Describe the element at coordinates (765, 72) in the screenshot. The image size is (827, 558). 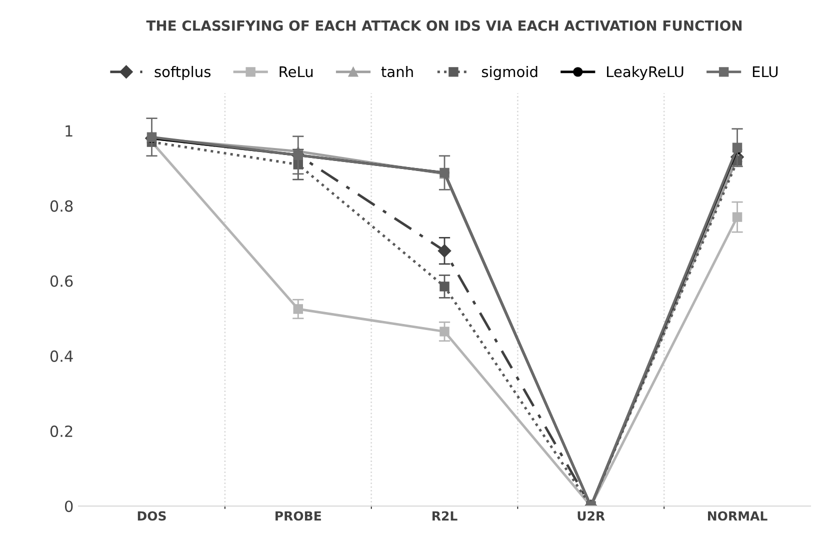
I see `legend-label: ELU` at that location.